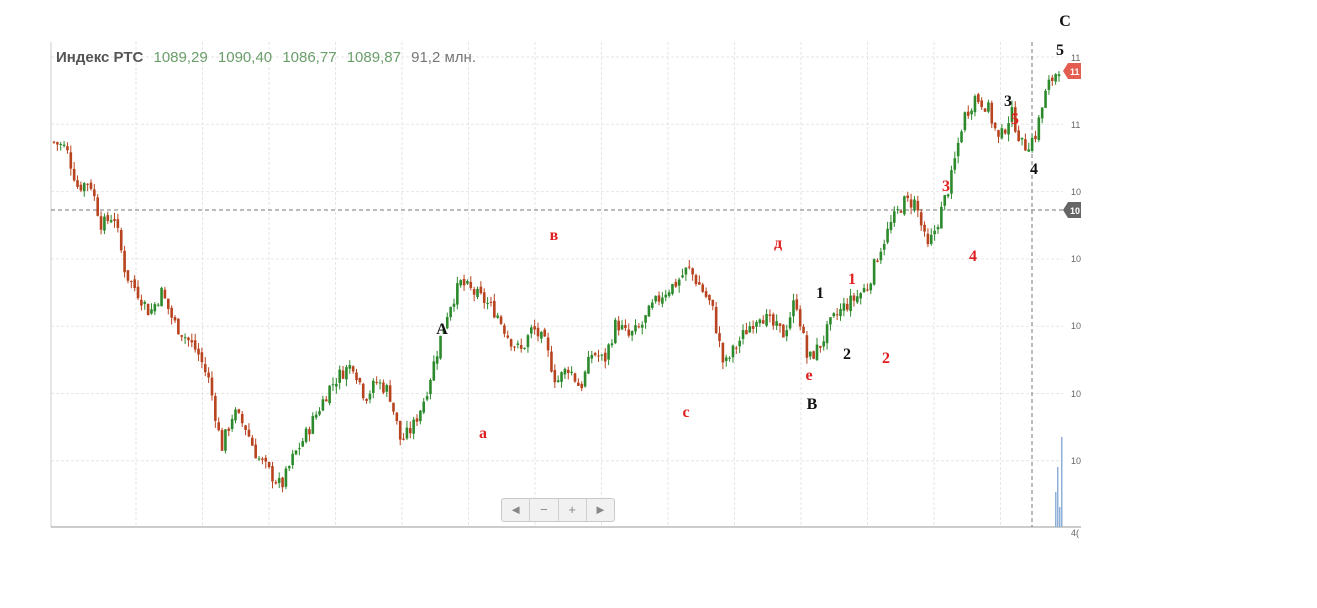 The image size is (1317, 608). I want to click on zoom-out-button: −, so click(544, 510).